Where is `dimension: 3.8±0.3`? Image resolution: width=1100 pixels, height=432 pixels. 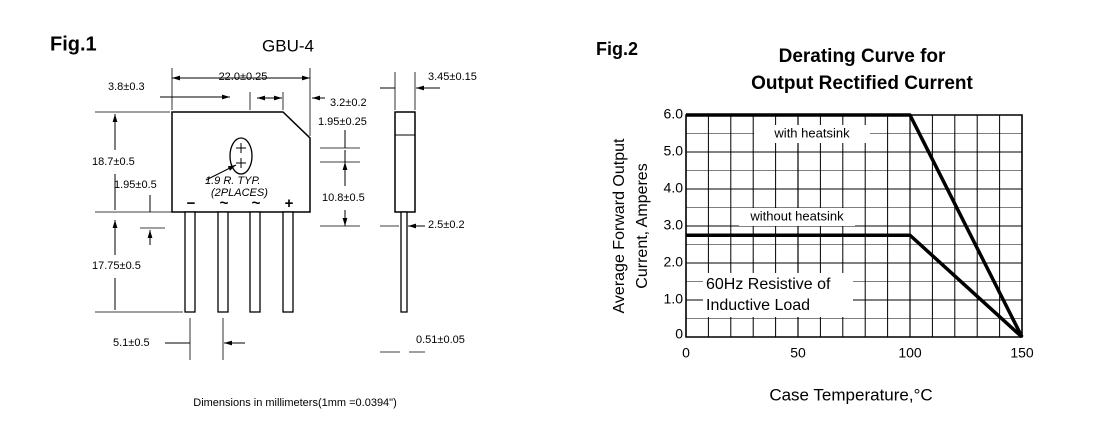
dimension: 3.8±0.3 is located at coordinates (126, 87).